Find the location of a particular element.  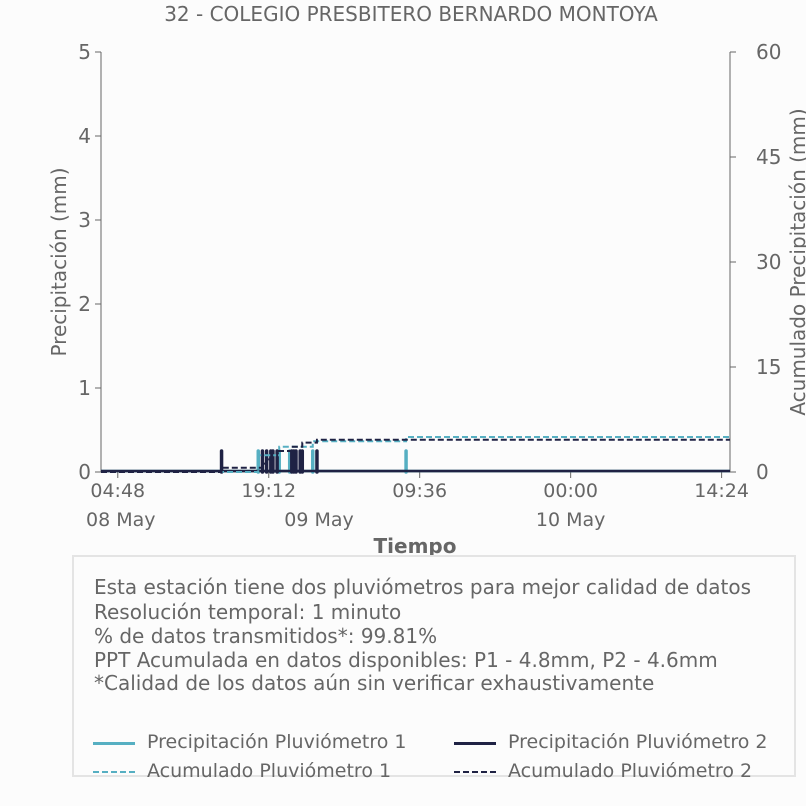

legend-label-acc1: Acumulado Pluviómetro 1 is located at coordinates (269, 771).